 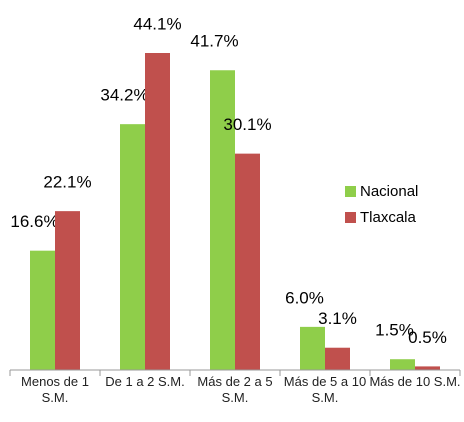 I want to click on legend-label: Tlaxcala, so click(x=388, y=217).